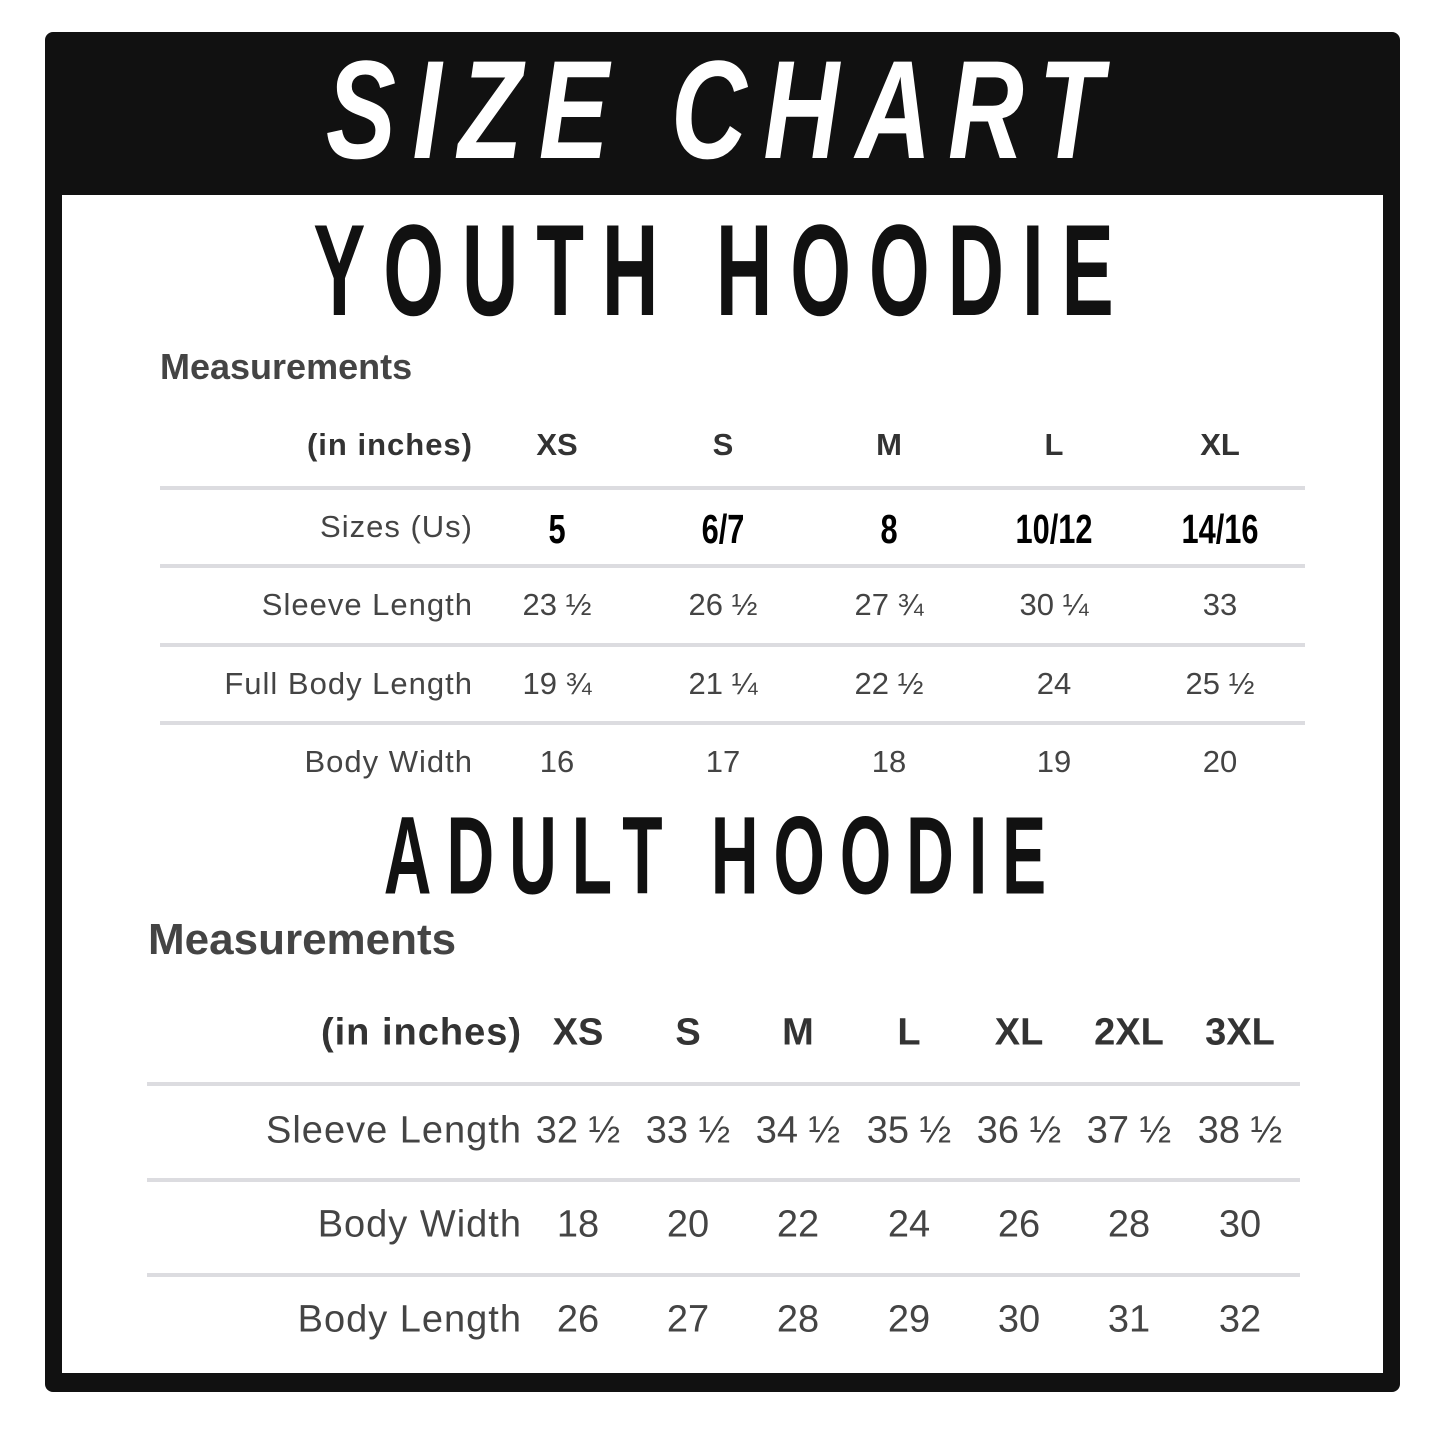 This screenshot has width=1445, height=1445. I want to click on table-cell: 10/12, so click(1054, 528).